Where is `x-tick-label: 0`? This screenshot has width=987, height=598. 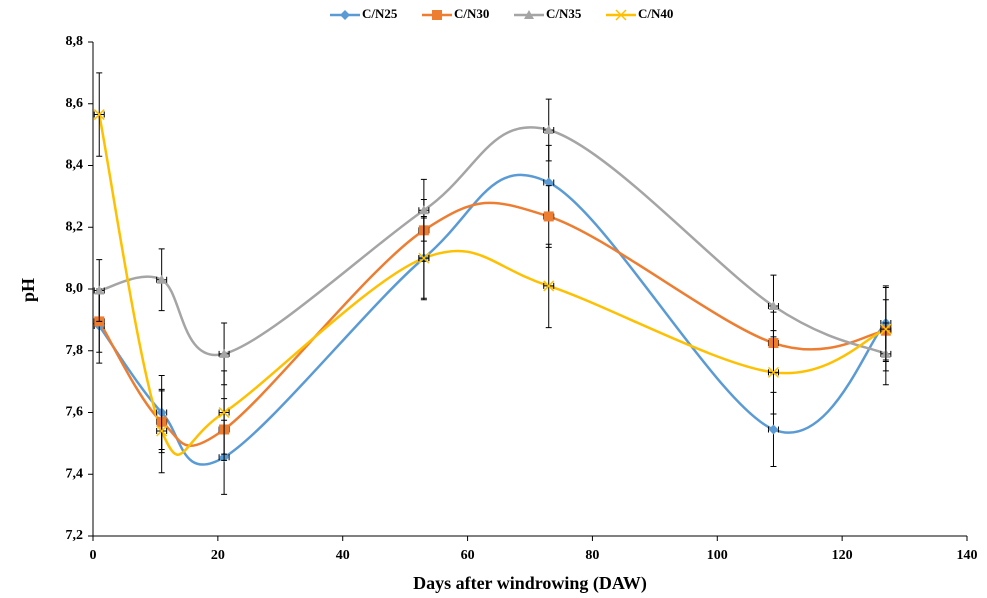 x-tick-label: 0 is located at coordinates (93, 555).